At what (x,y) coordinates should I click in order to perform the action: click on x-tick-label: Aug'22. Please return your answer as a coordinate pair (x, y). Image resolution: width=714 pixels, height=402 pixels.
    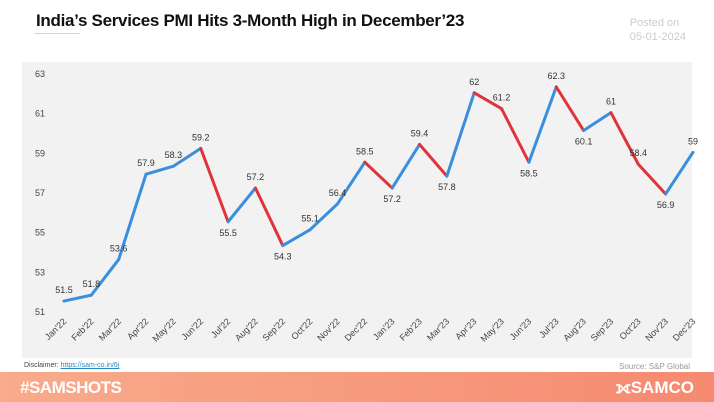
    Looking at the image, I should click on (246, 329).